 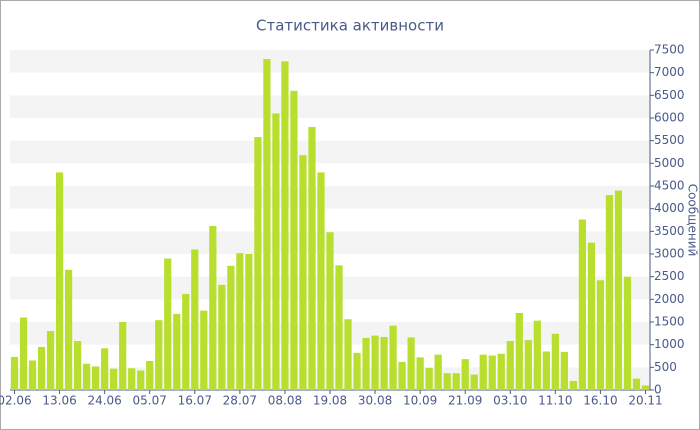 What do you see at coordinates (555, 401) in the screenshot?
I see `x-tick-label: 11.10` at bounding box center [555, 401].